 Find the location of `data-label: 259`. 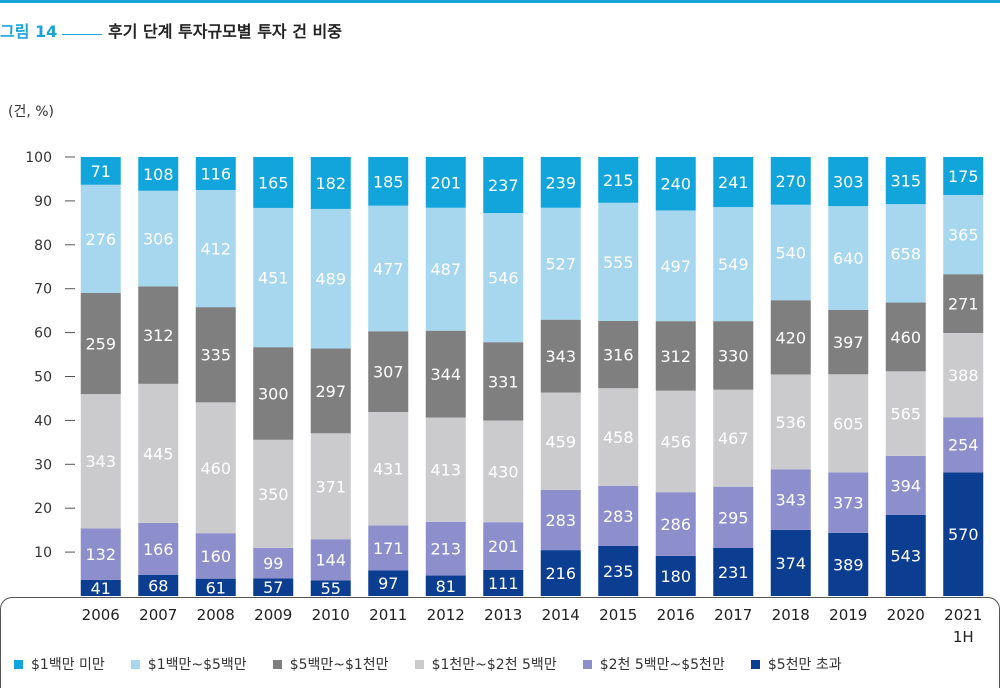

data-label: 259 is located at coordinates (100, 343).